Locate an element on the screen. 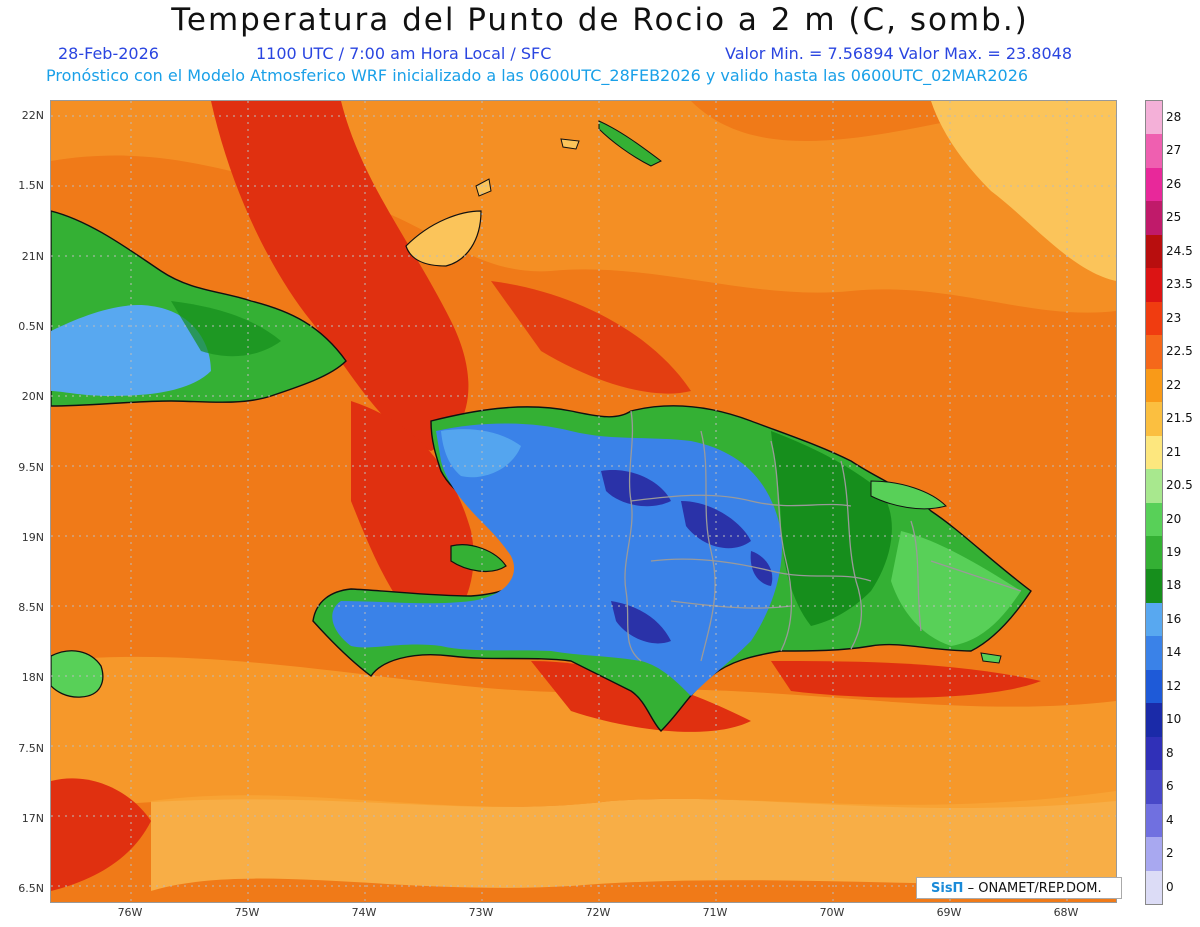 The image size is (1200, 927). forecast-time: 1100 UTC / 7:00 am Hora Local / SFC is located at coordinates (404, 53).